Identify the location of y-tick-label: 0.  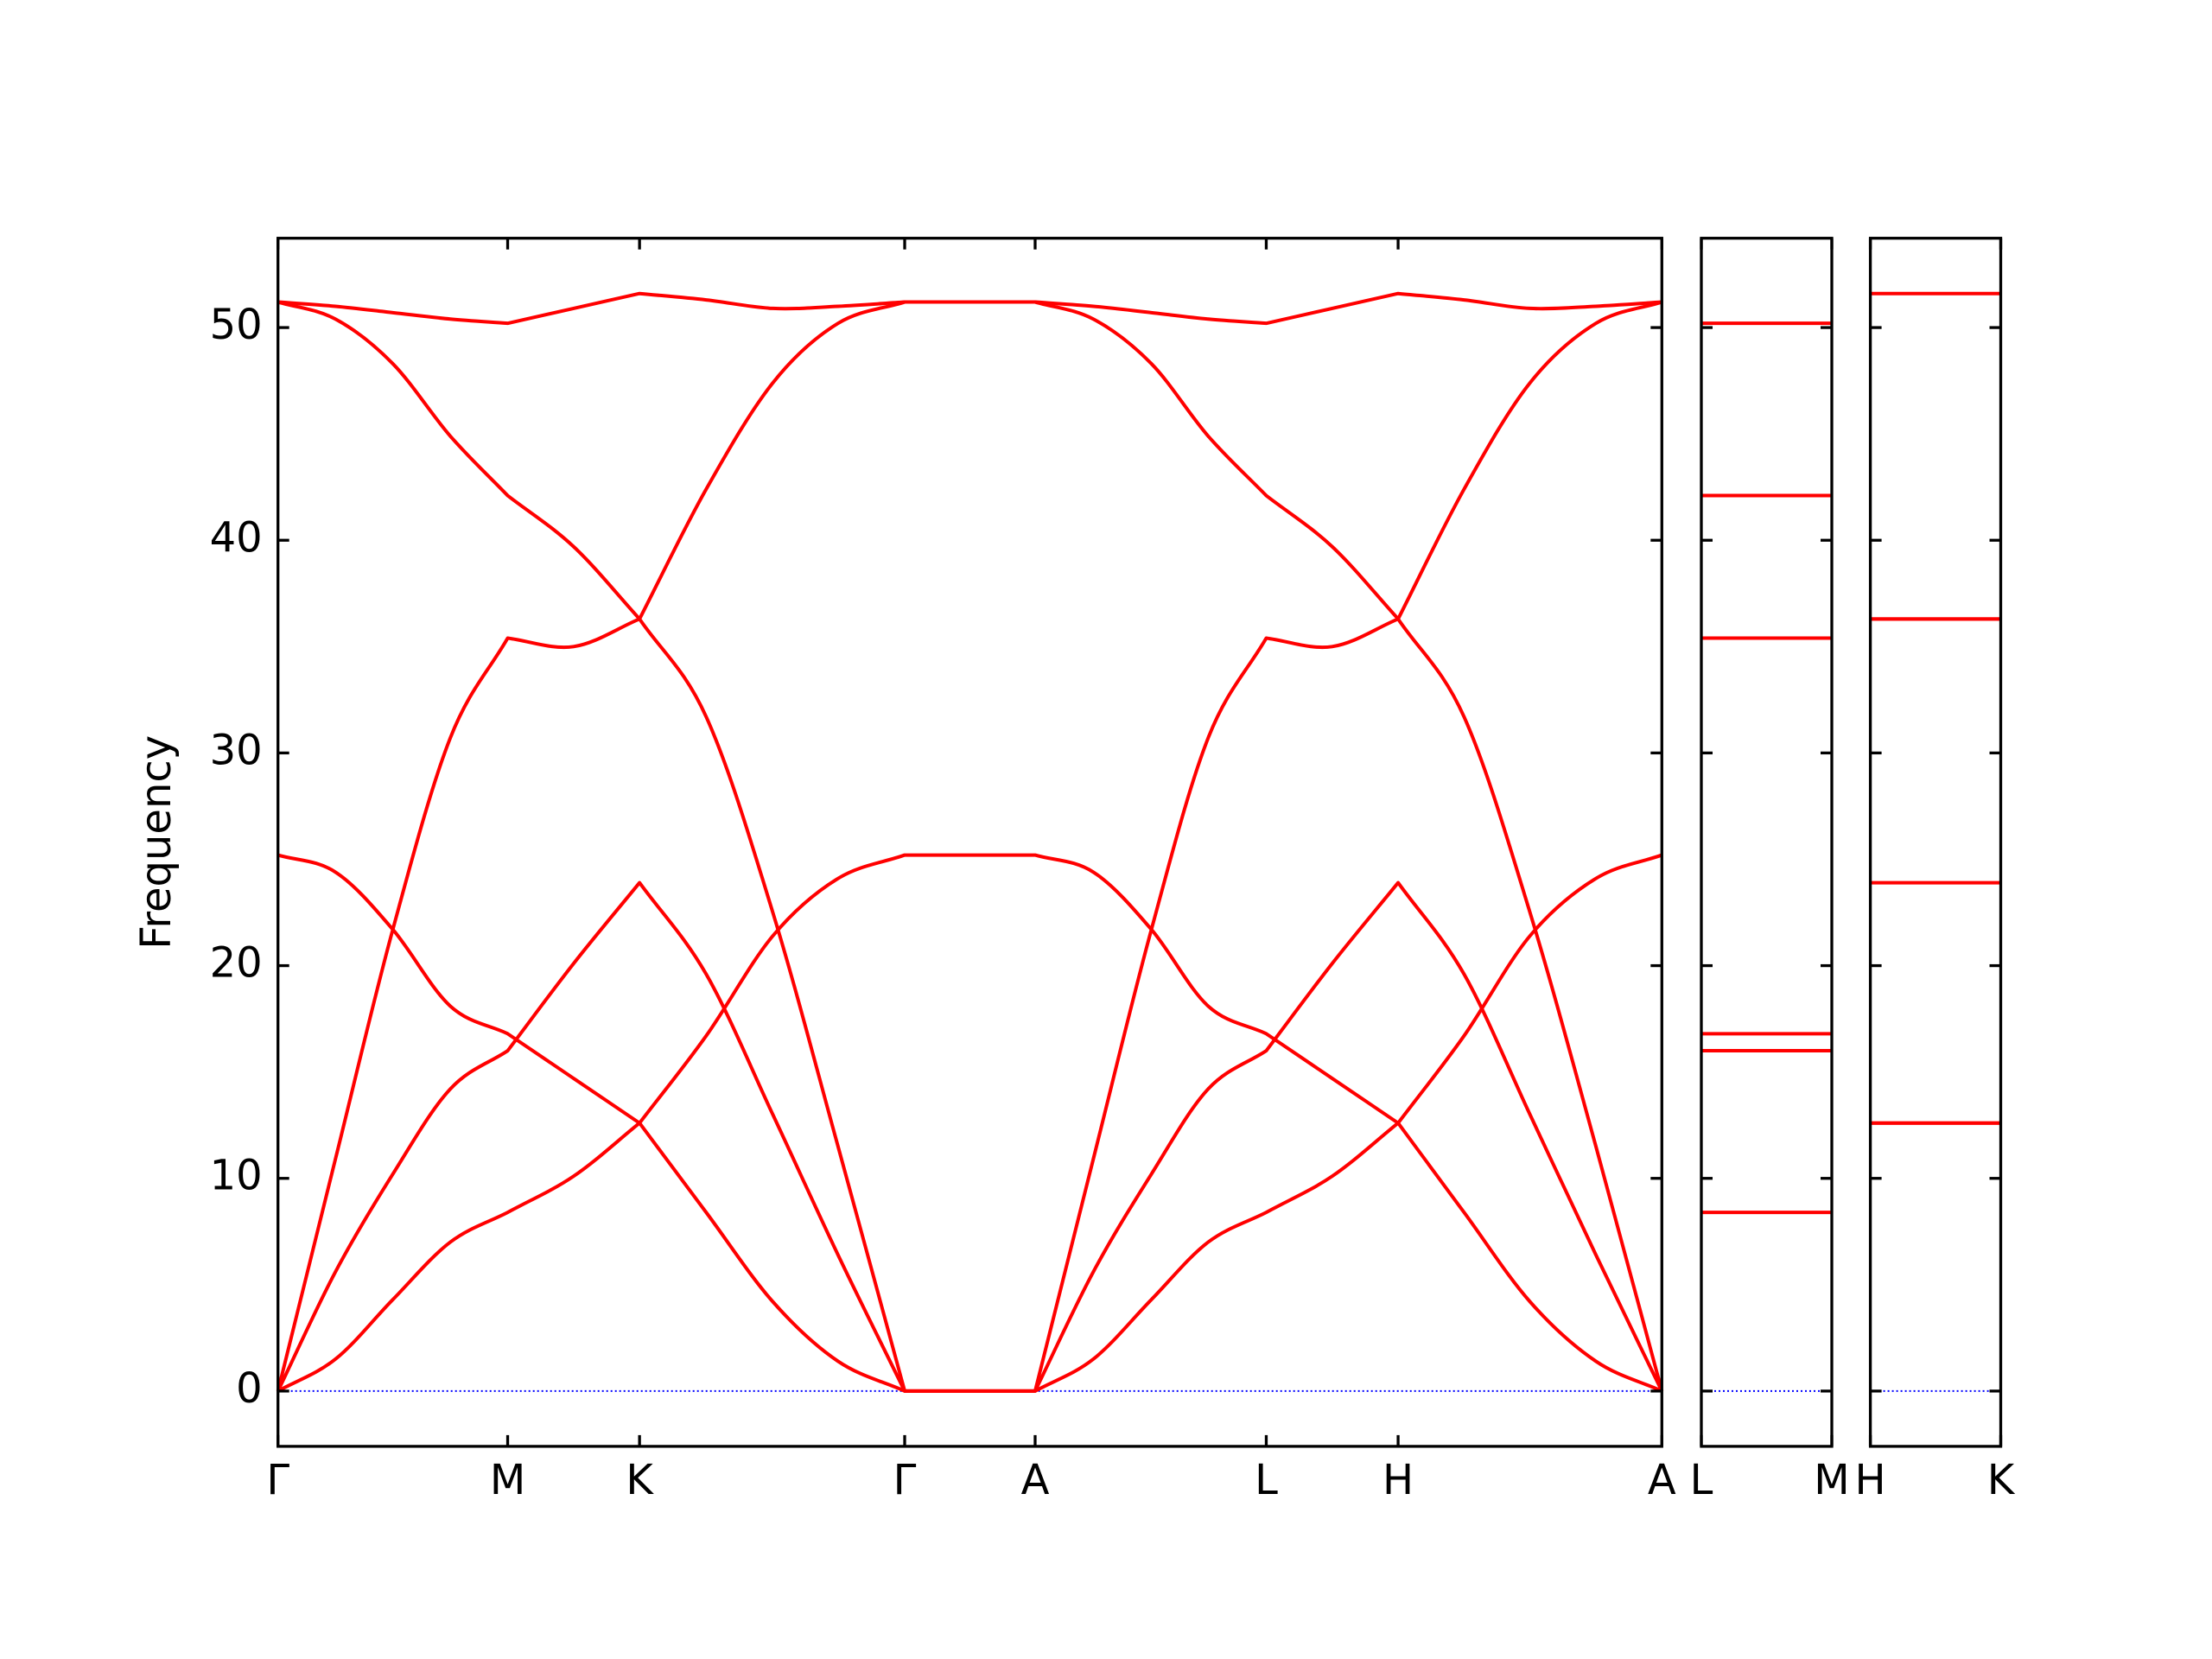
(249, 1388).